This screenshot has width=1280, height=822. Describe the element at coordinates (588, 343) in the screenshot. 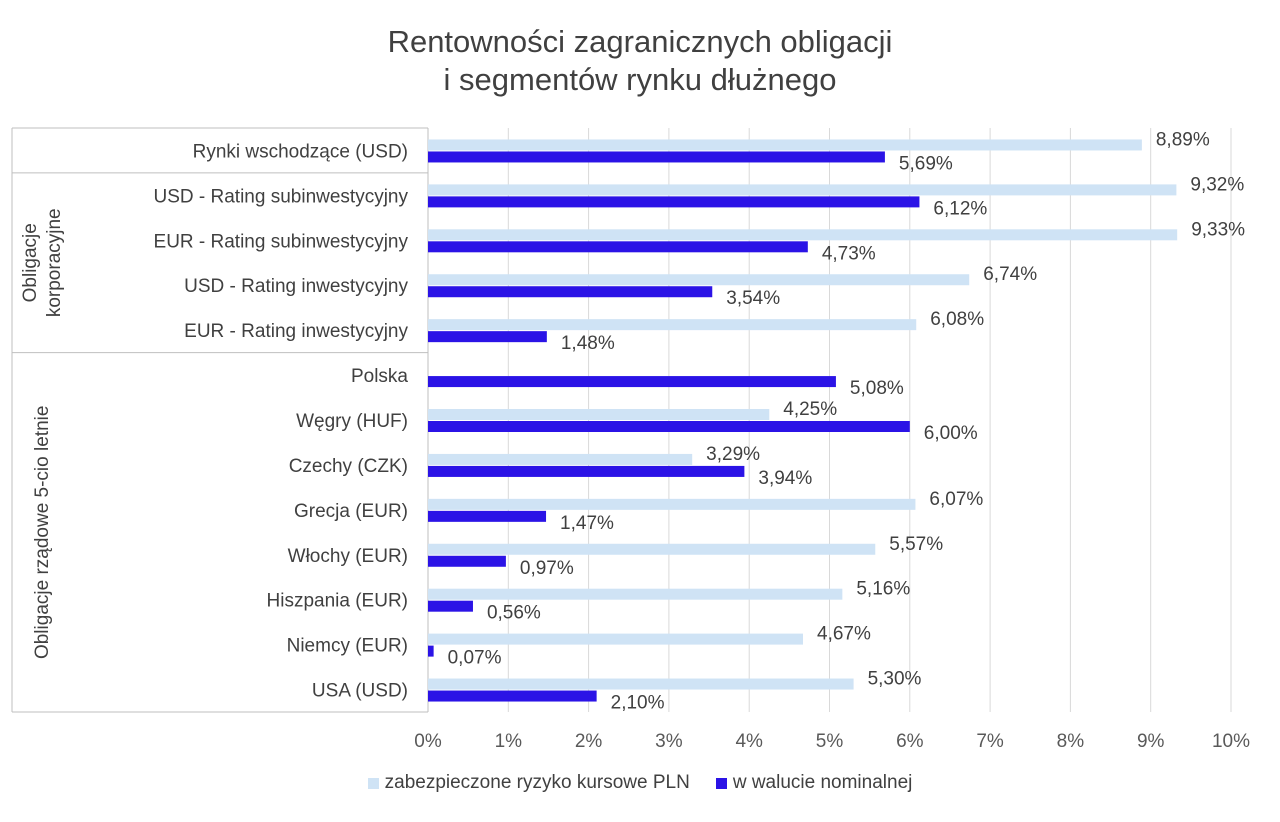

I see `data-label-nominal: 1,48%` at that location.